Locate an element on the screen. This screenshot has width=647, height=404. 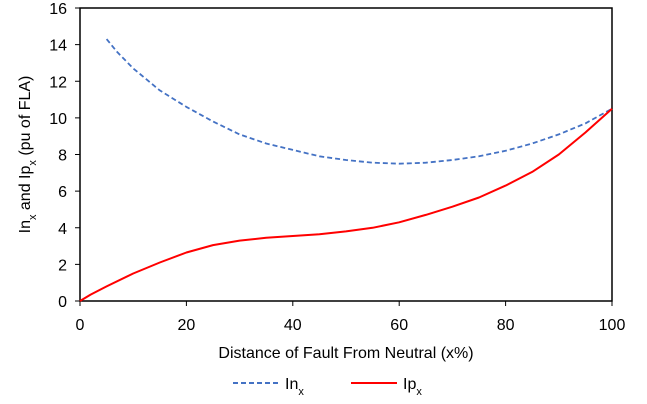
y-tick-label: 6 is located at coordinates (62, 192).